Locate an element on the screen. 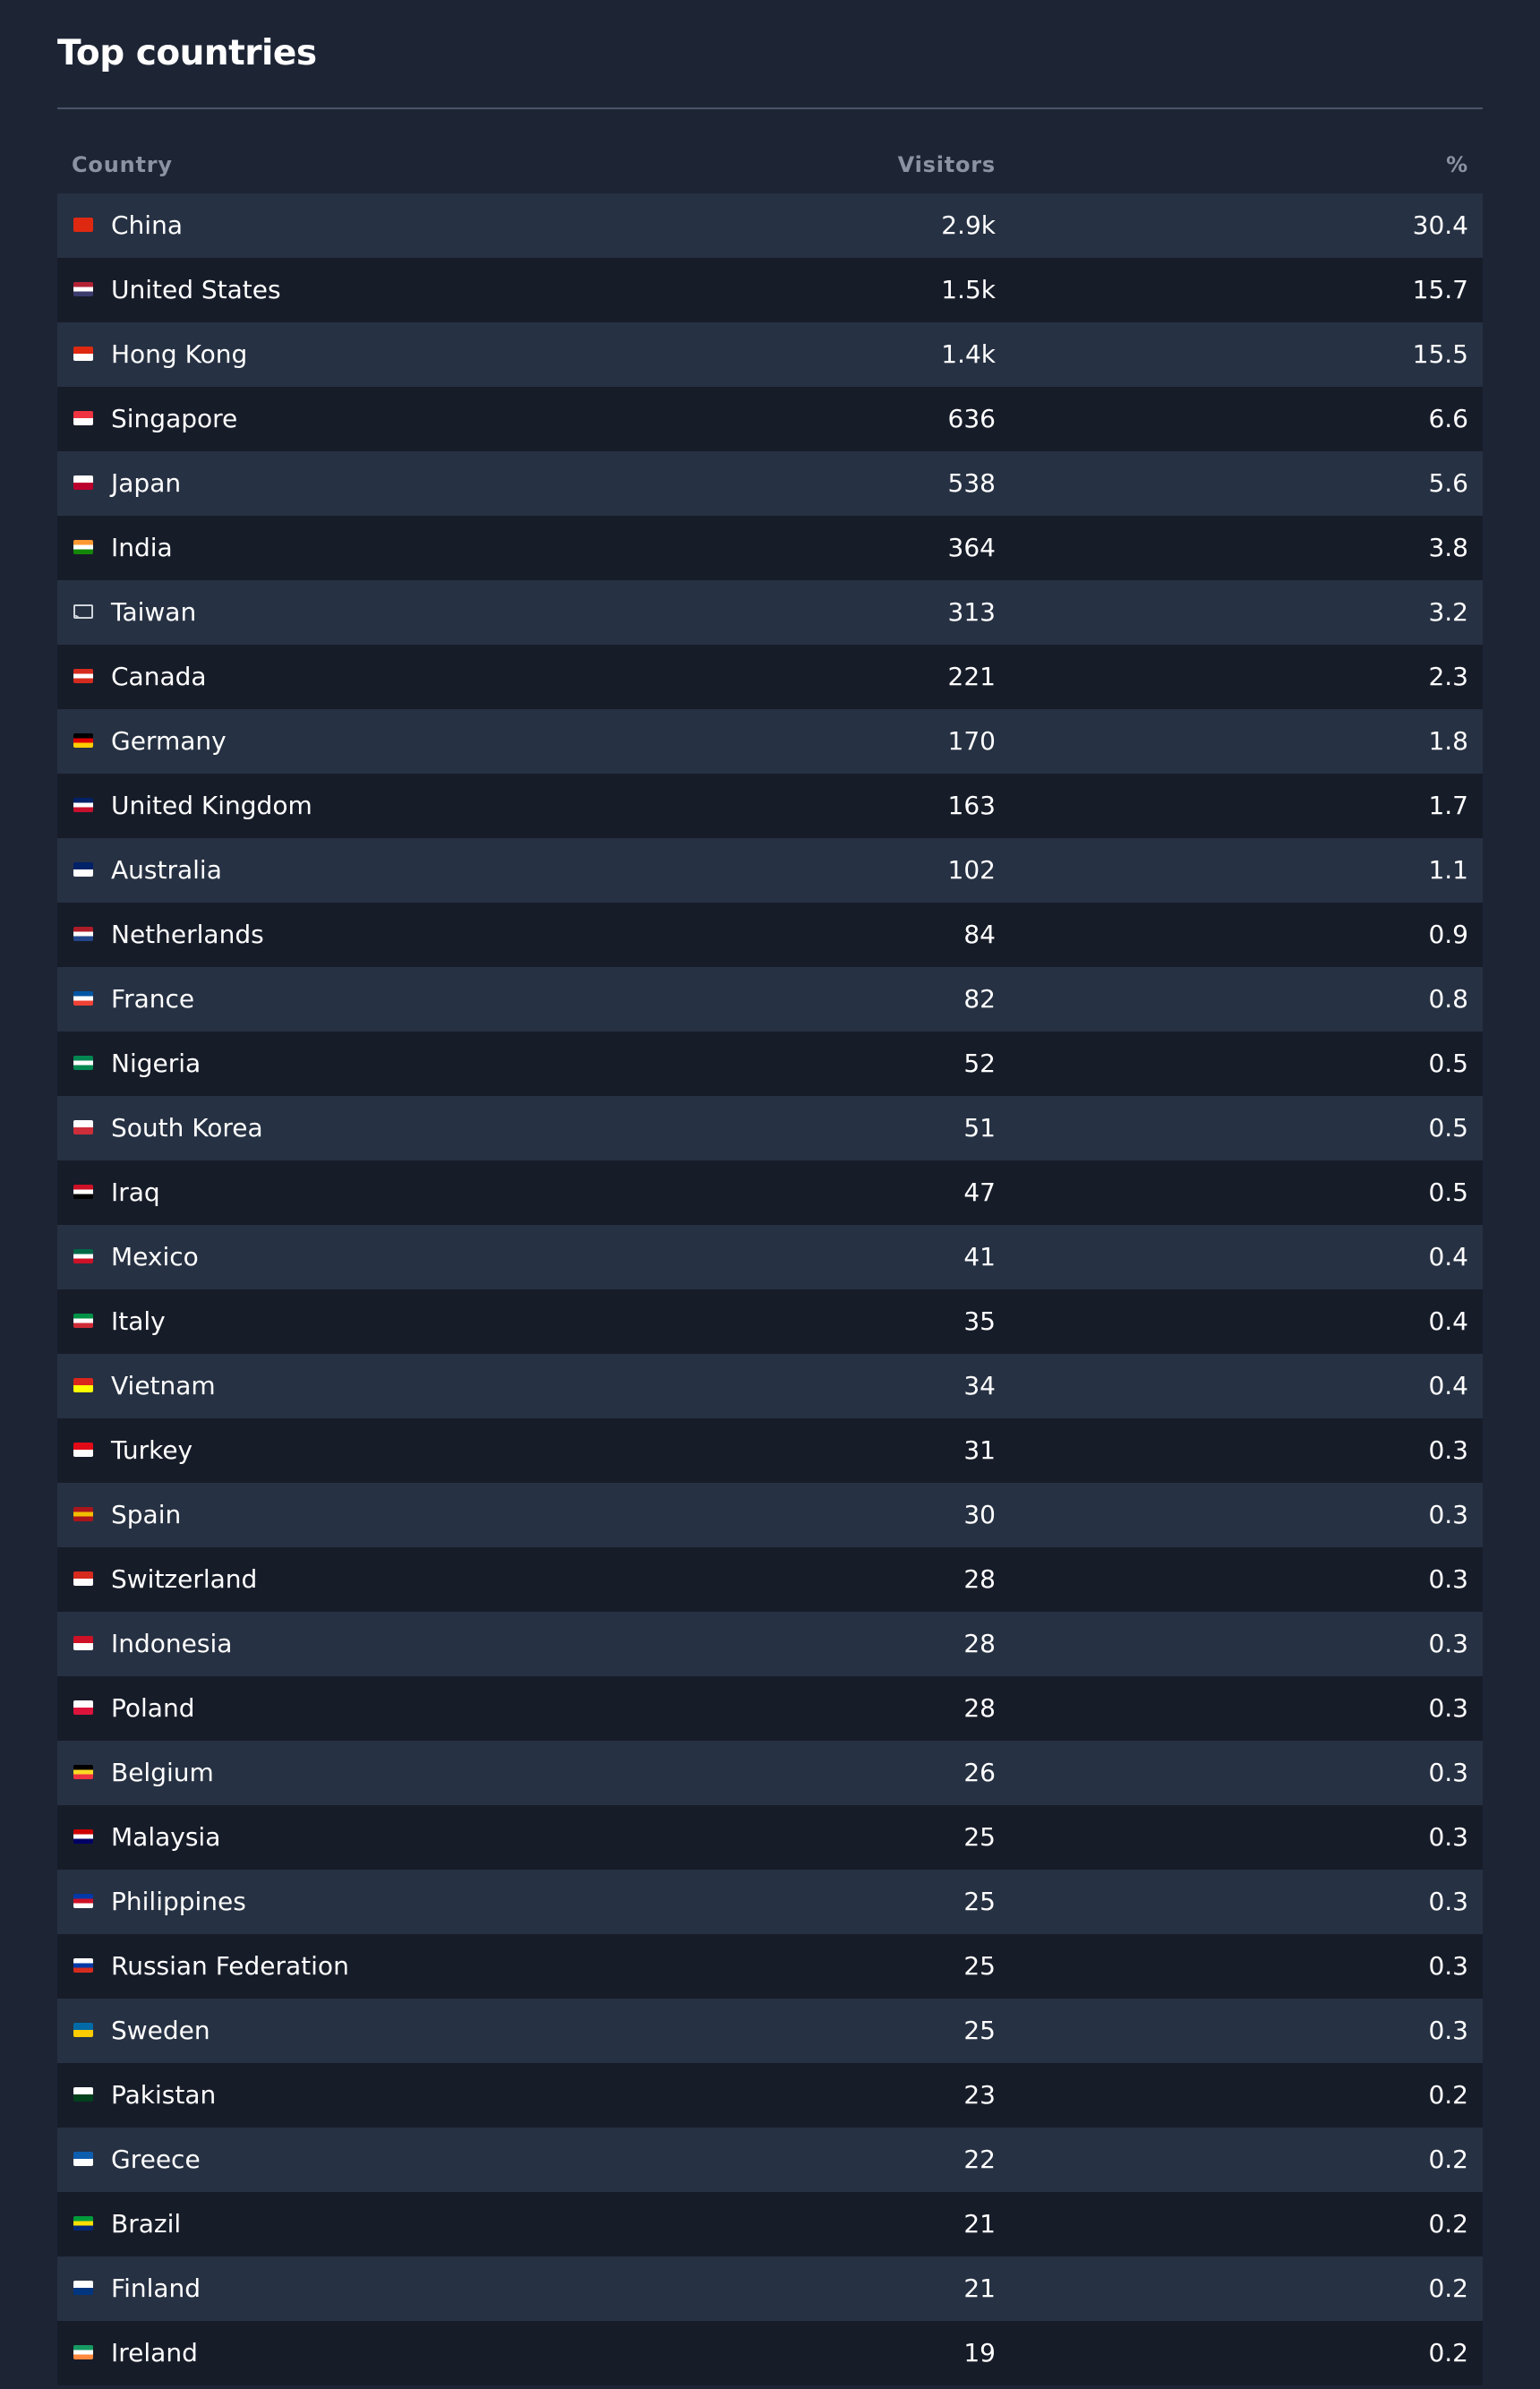  visitors-value: 84 is located at coordinates (979, 934).